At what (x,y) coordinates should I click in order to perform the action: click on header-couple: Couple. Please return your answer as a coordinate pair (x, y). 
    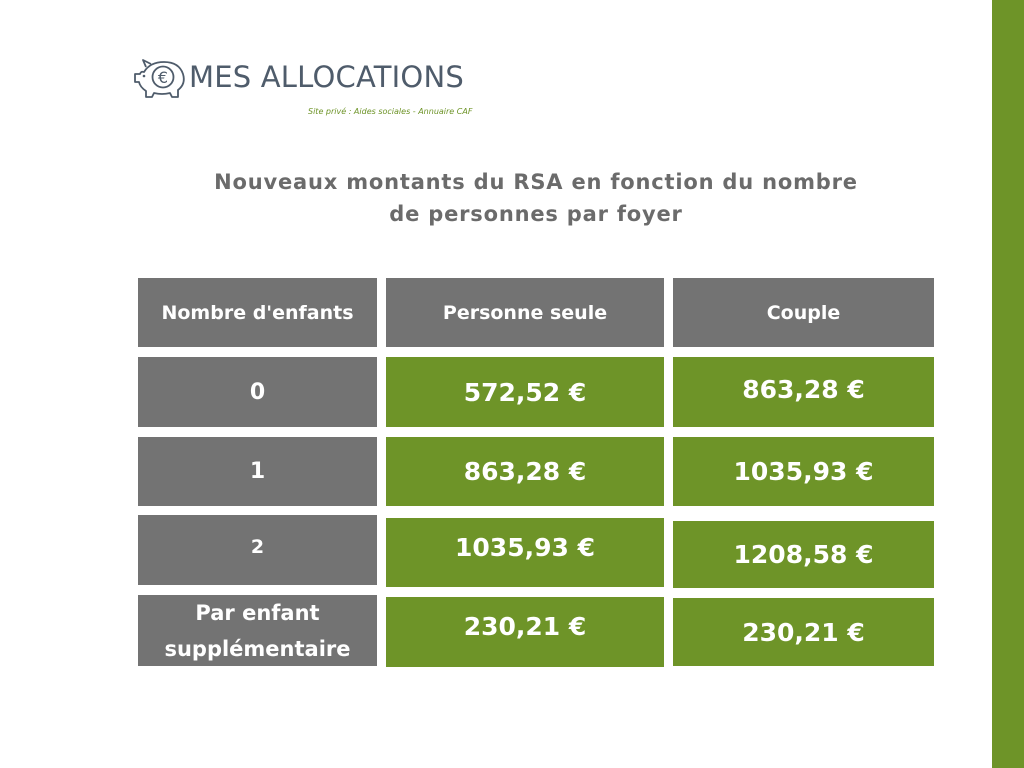
    Looking at the image, I should click on (803, 312).